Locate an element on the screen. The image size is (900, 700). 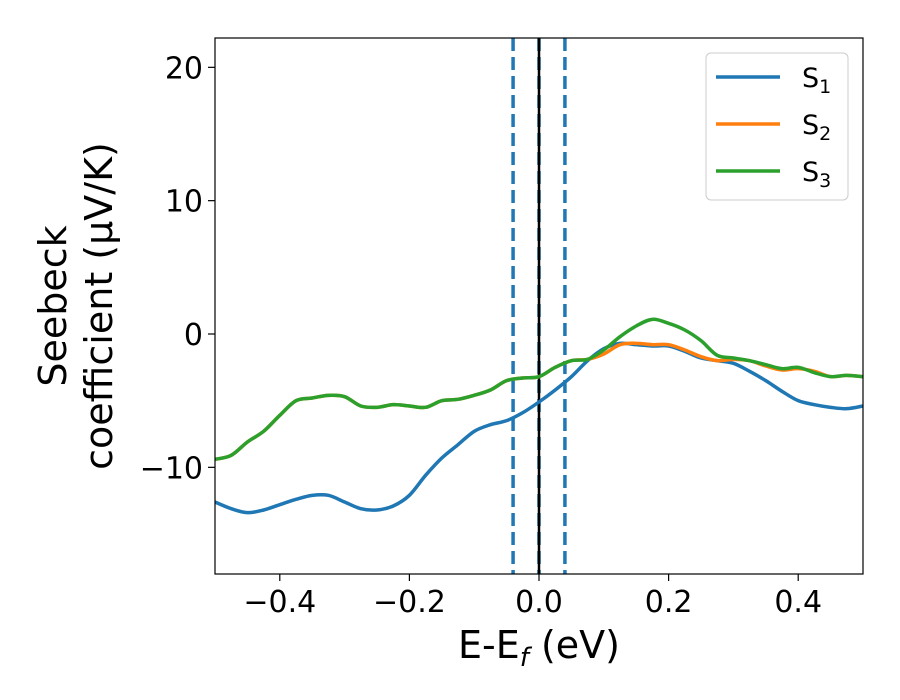
y-axis-title-line1: Seebeck is located at coordinates (53, 305).